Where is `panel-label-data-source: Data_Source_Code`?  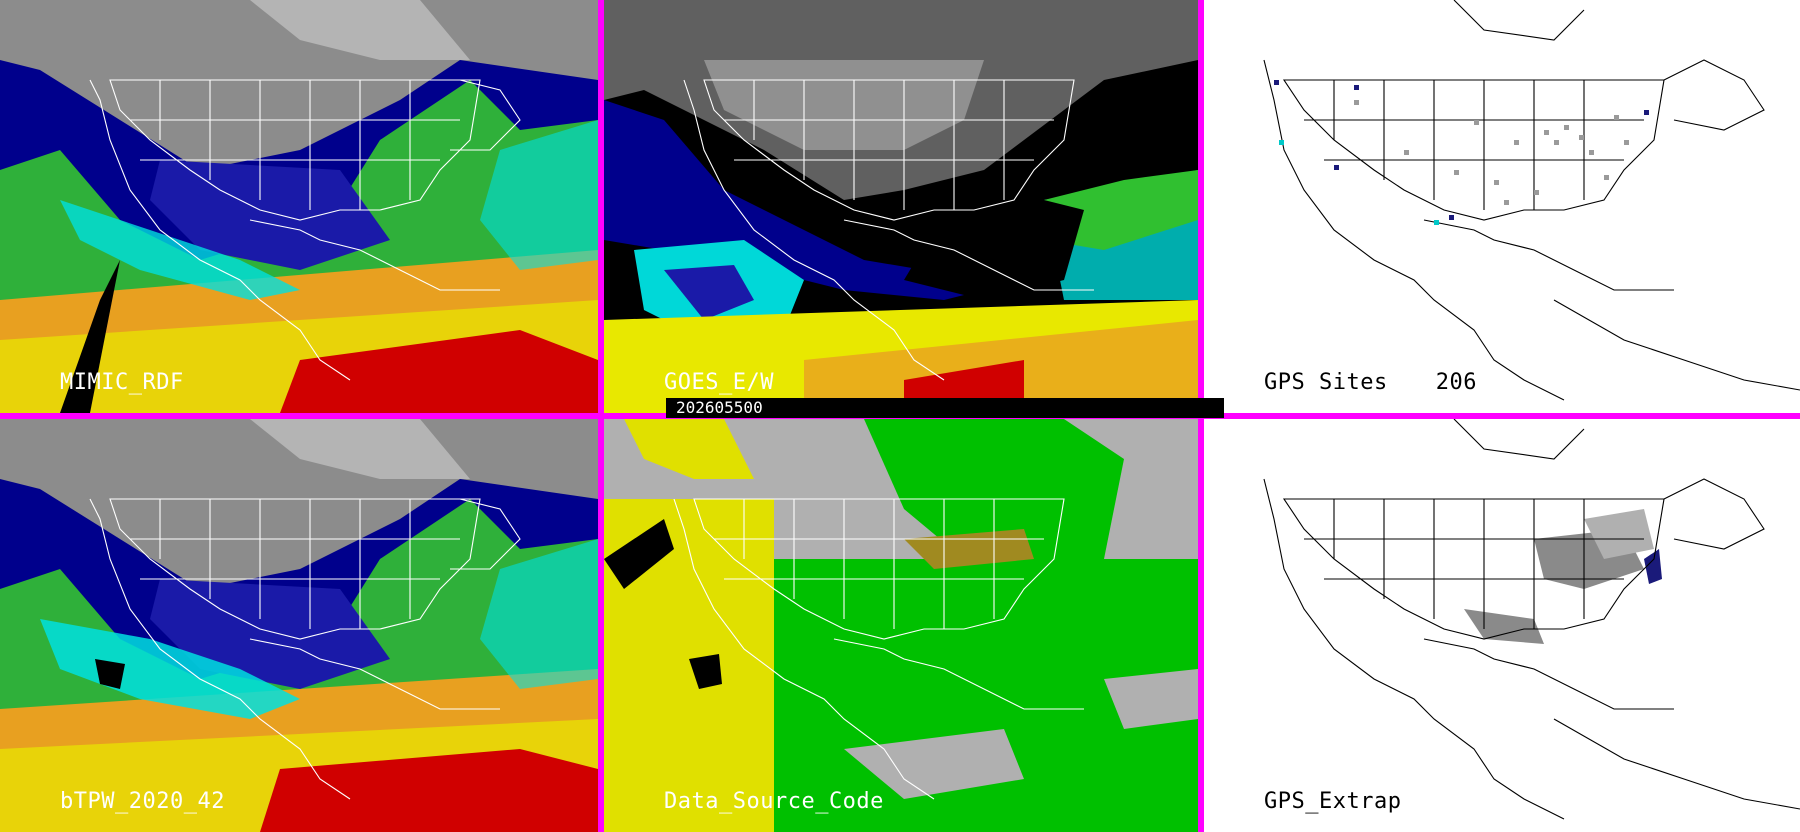
panel-label-data-source: Data_Source_Code is located at coordinates (774, 801).